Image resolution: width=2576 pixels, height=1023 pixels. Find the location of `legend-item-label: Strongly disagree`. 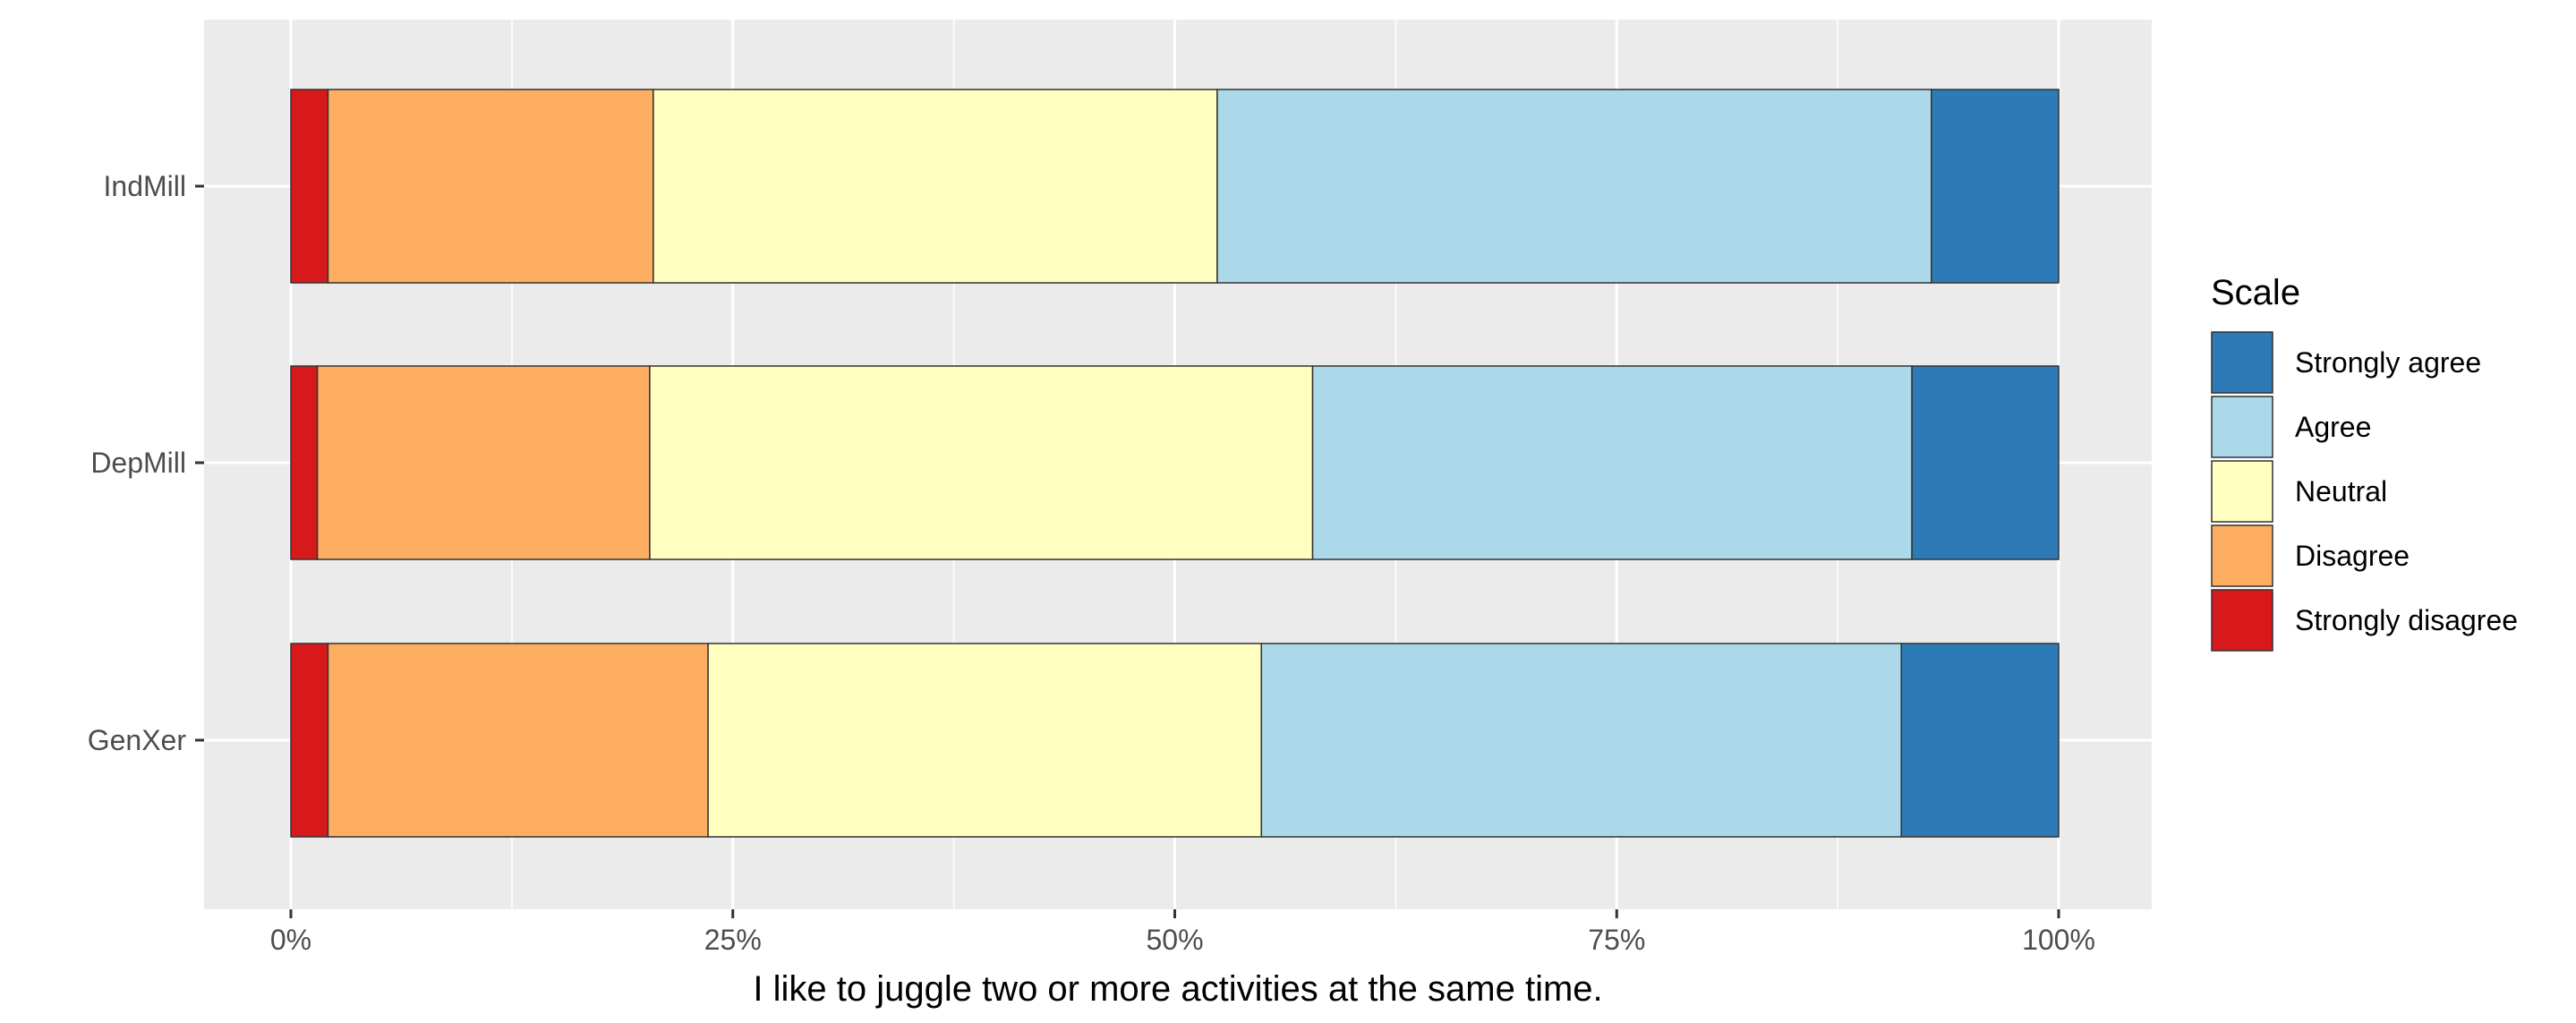

legend-item-label: Strongly disagree is located at coordinates (2406, 620).